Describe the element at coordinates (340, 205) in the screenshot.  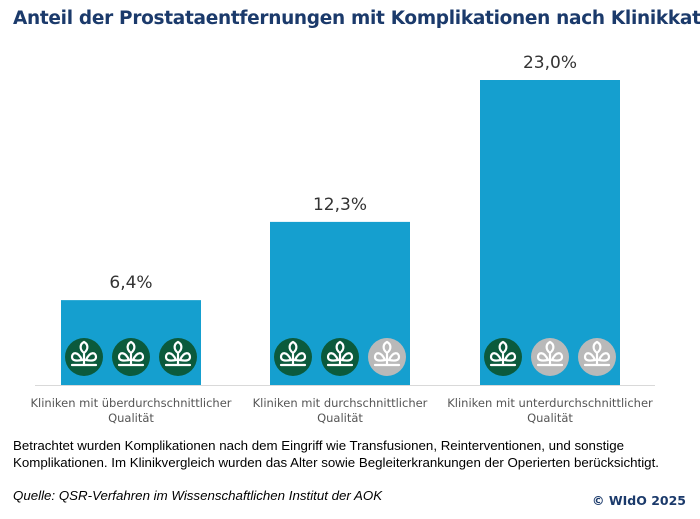
I see `data-label: 12,3%` at that location.